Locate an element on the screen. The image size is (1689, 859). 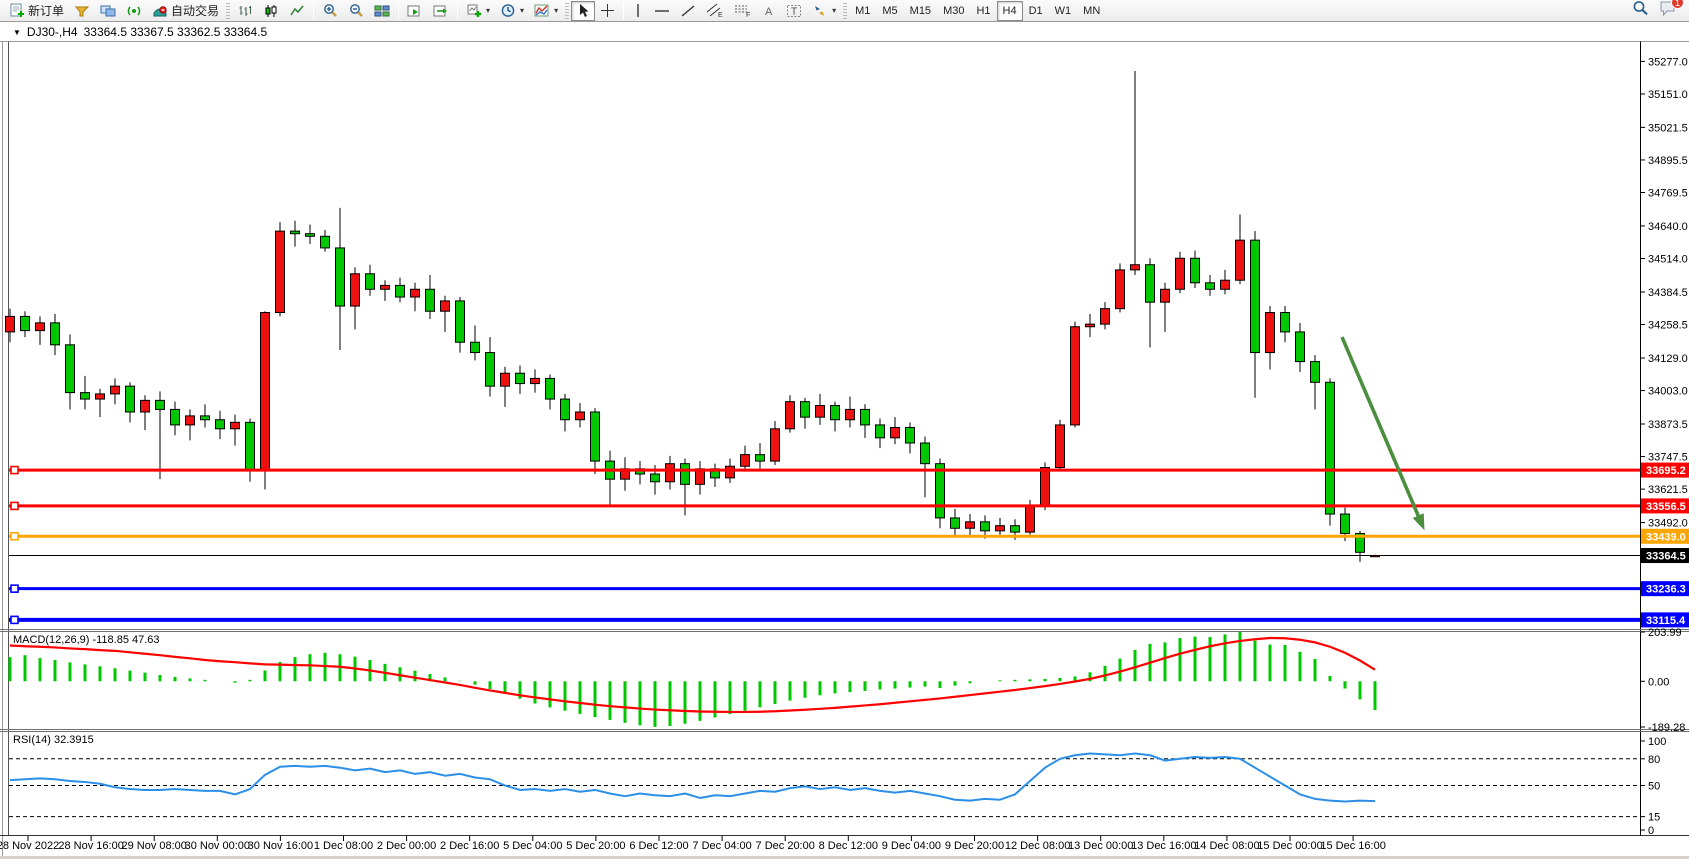
timeframe-D1: D1 is located at coordinates (1036, 11).